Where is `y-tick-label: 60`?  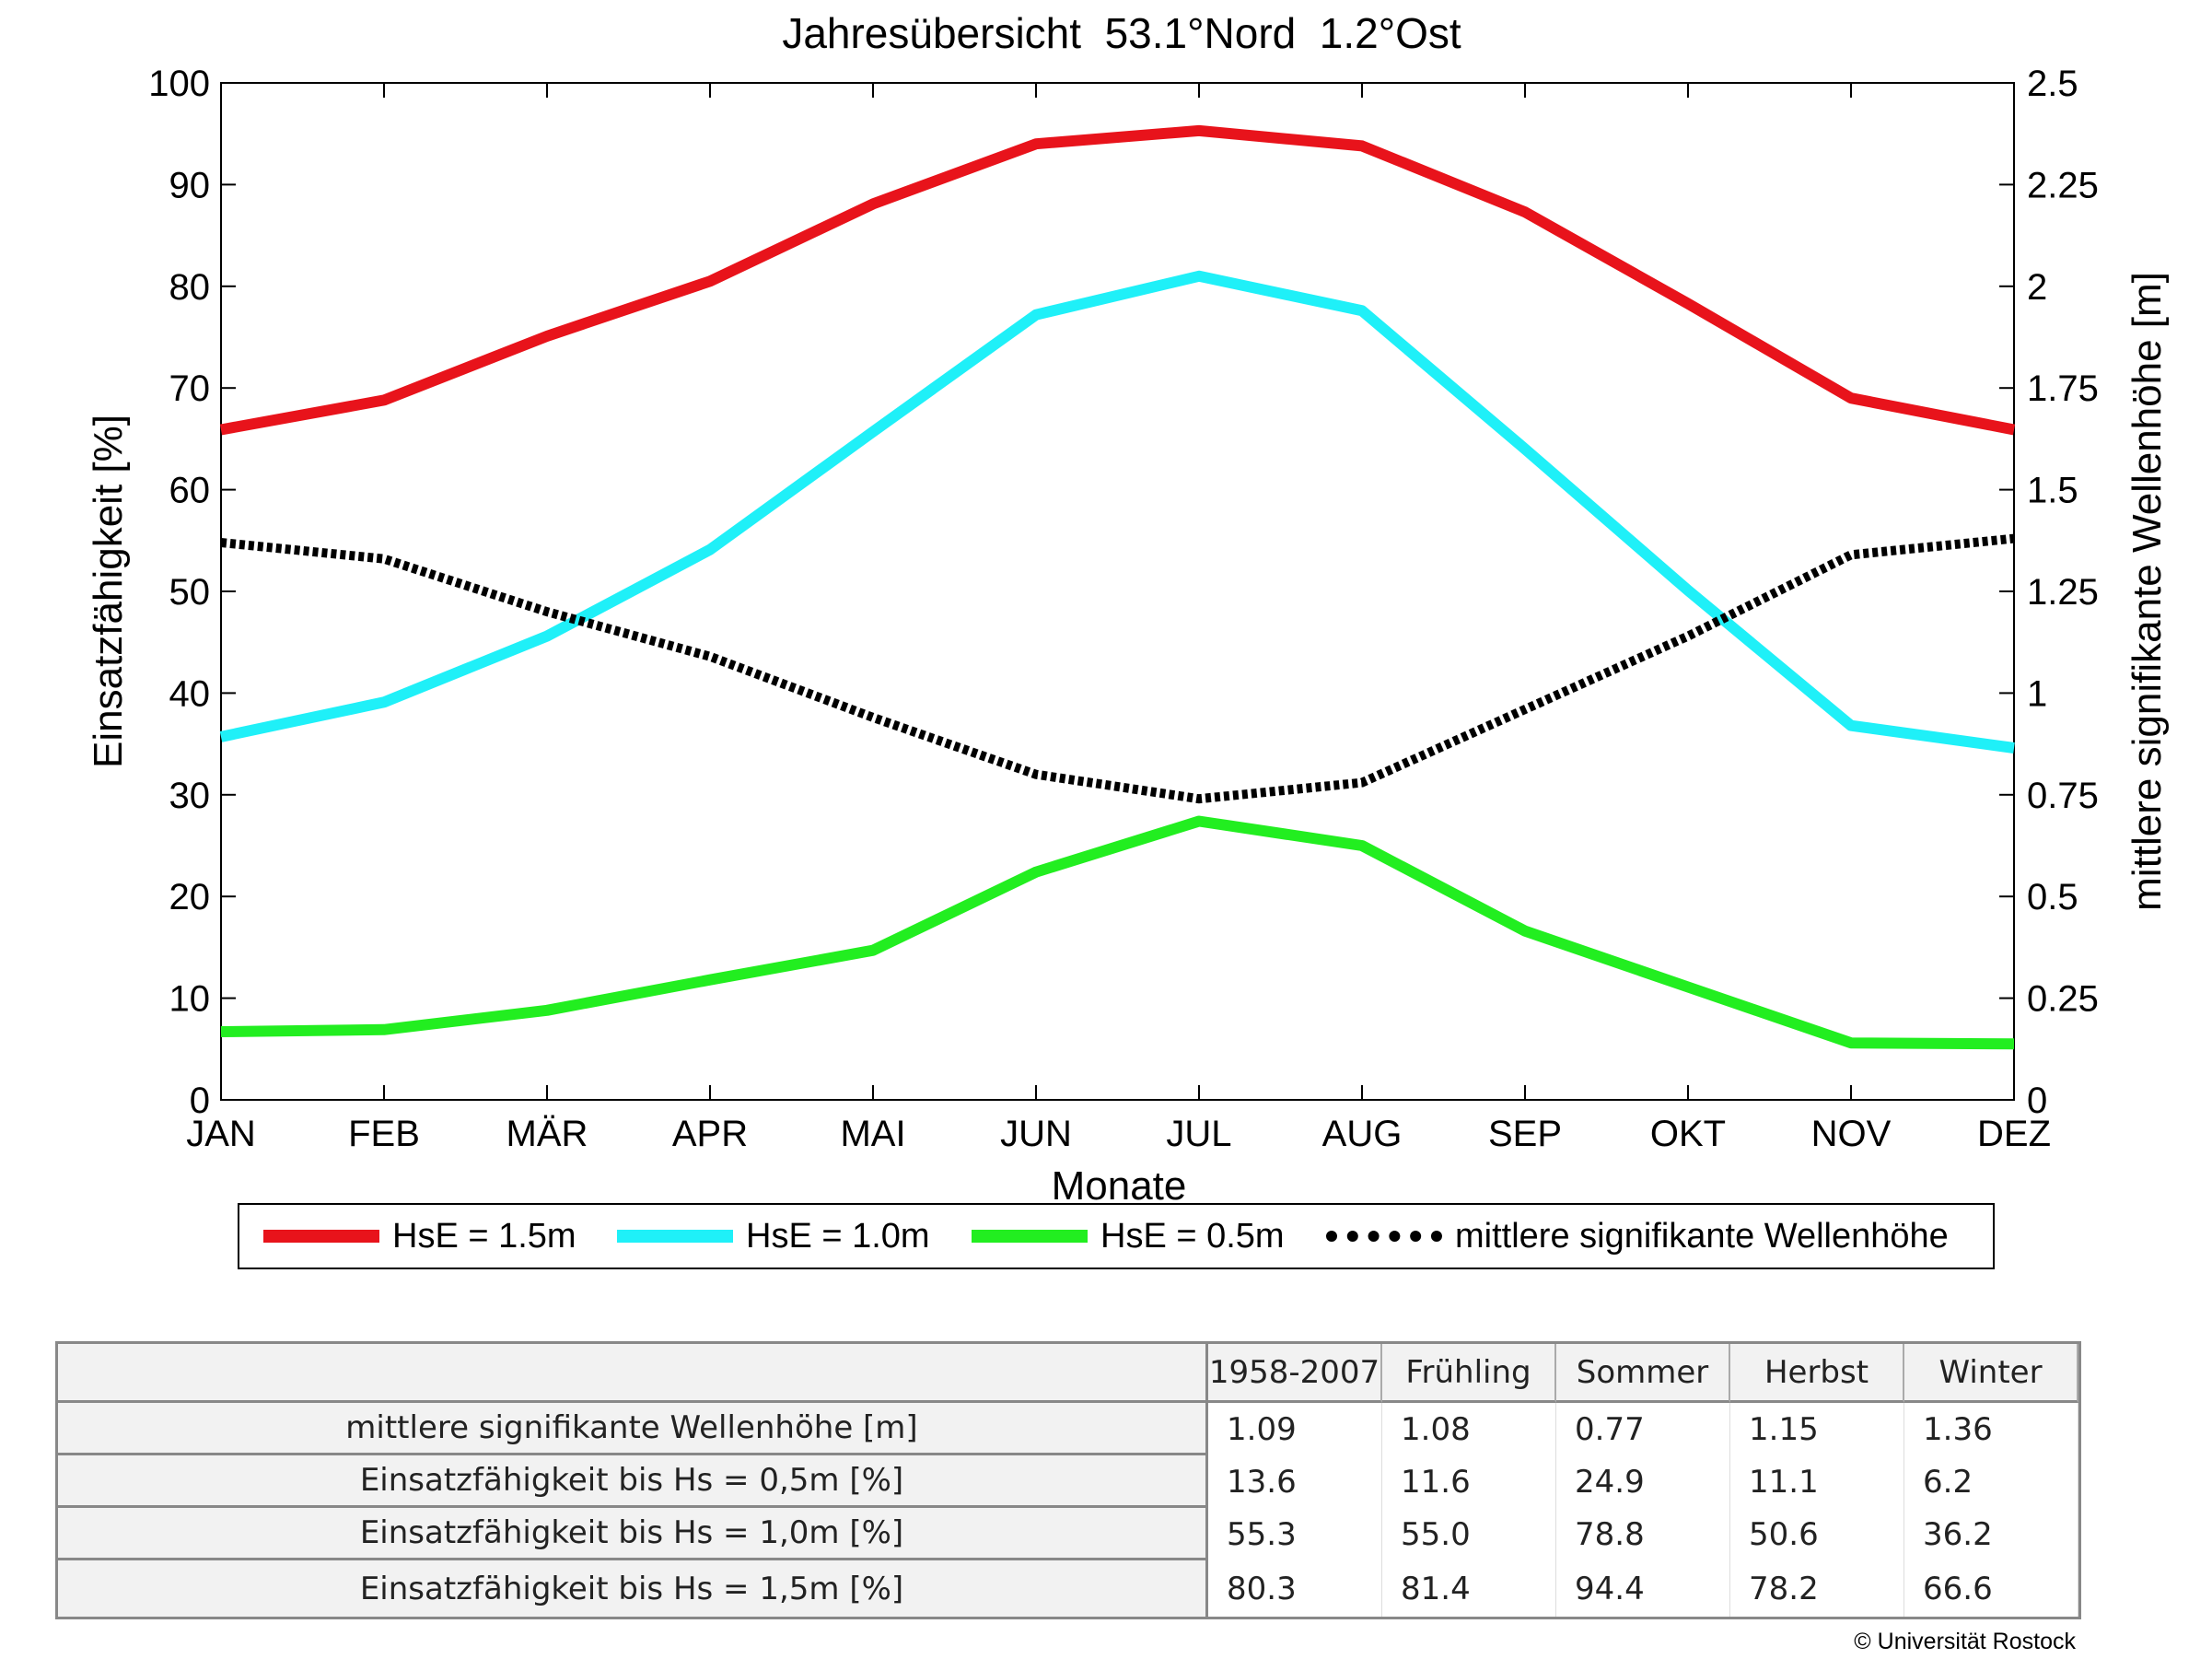 y-tick-label: 60 is located at coordinates (190, 491).